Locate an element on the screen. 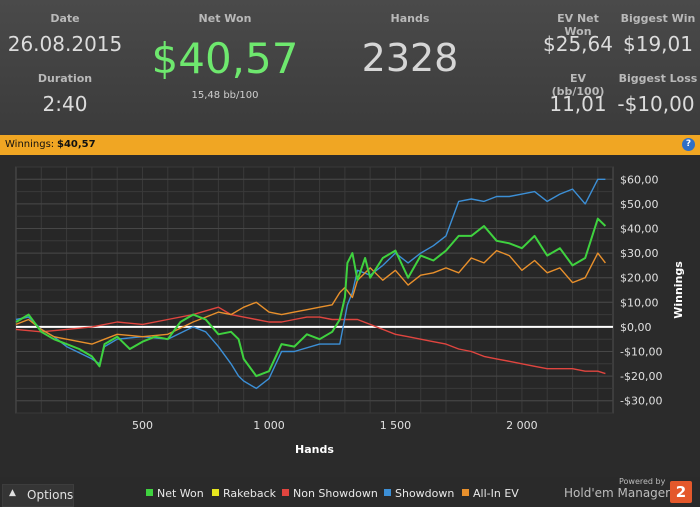 This screenshot has height=507, width=700. legend-non-showdown: Non Showdown is located at coordinates (330, 493).